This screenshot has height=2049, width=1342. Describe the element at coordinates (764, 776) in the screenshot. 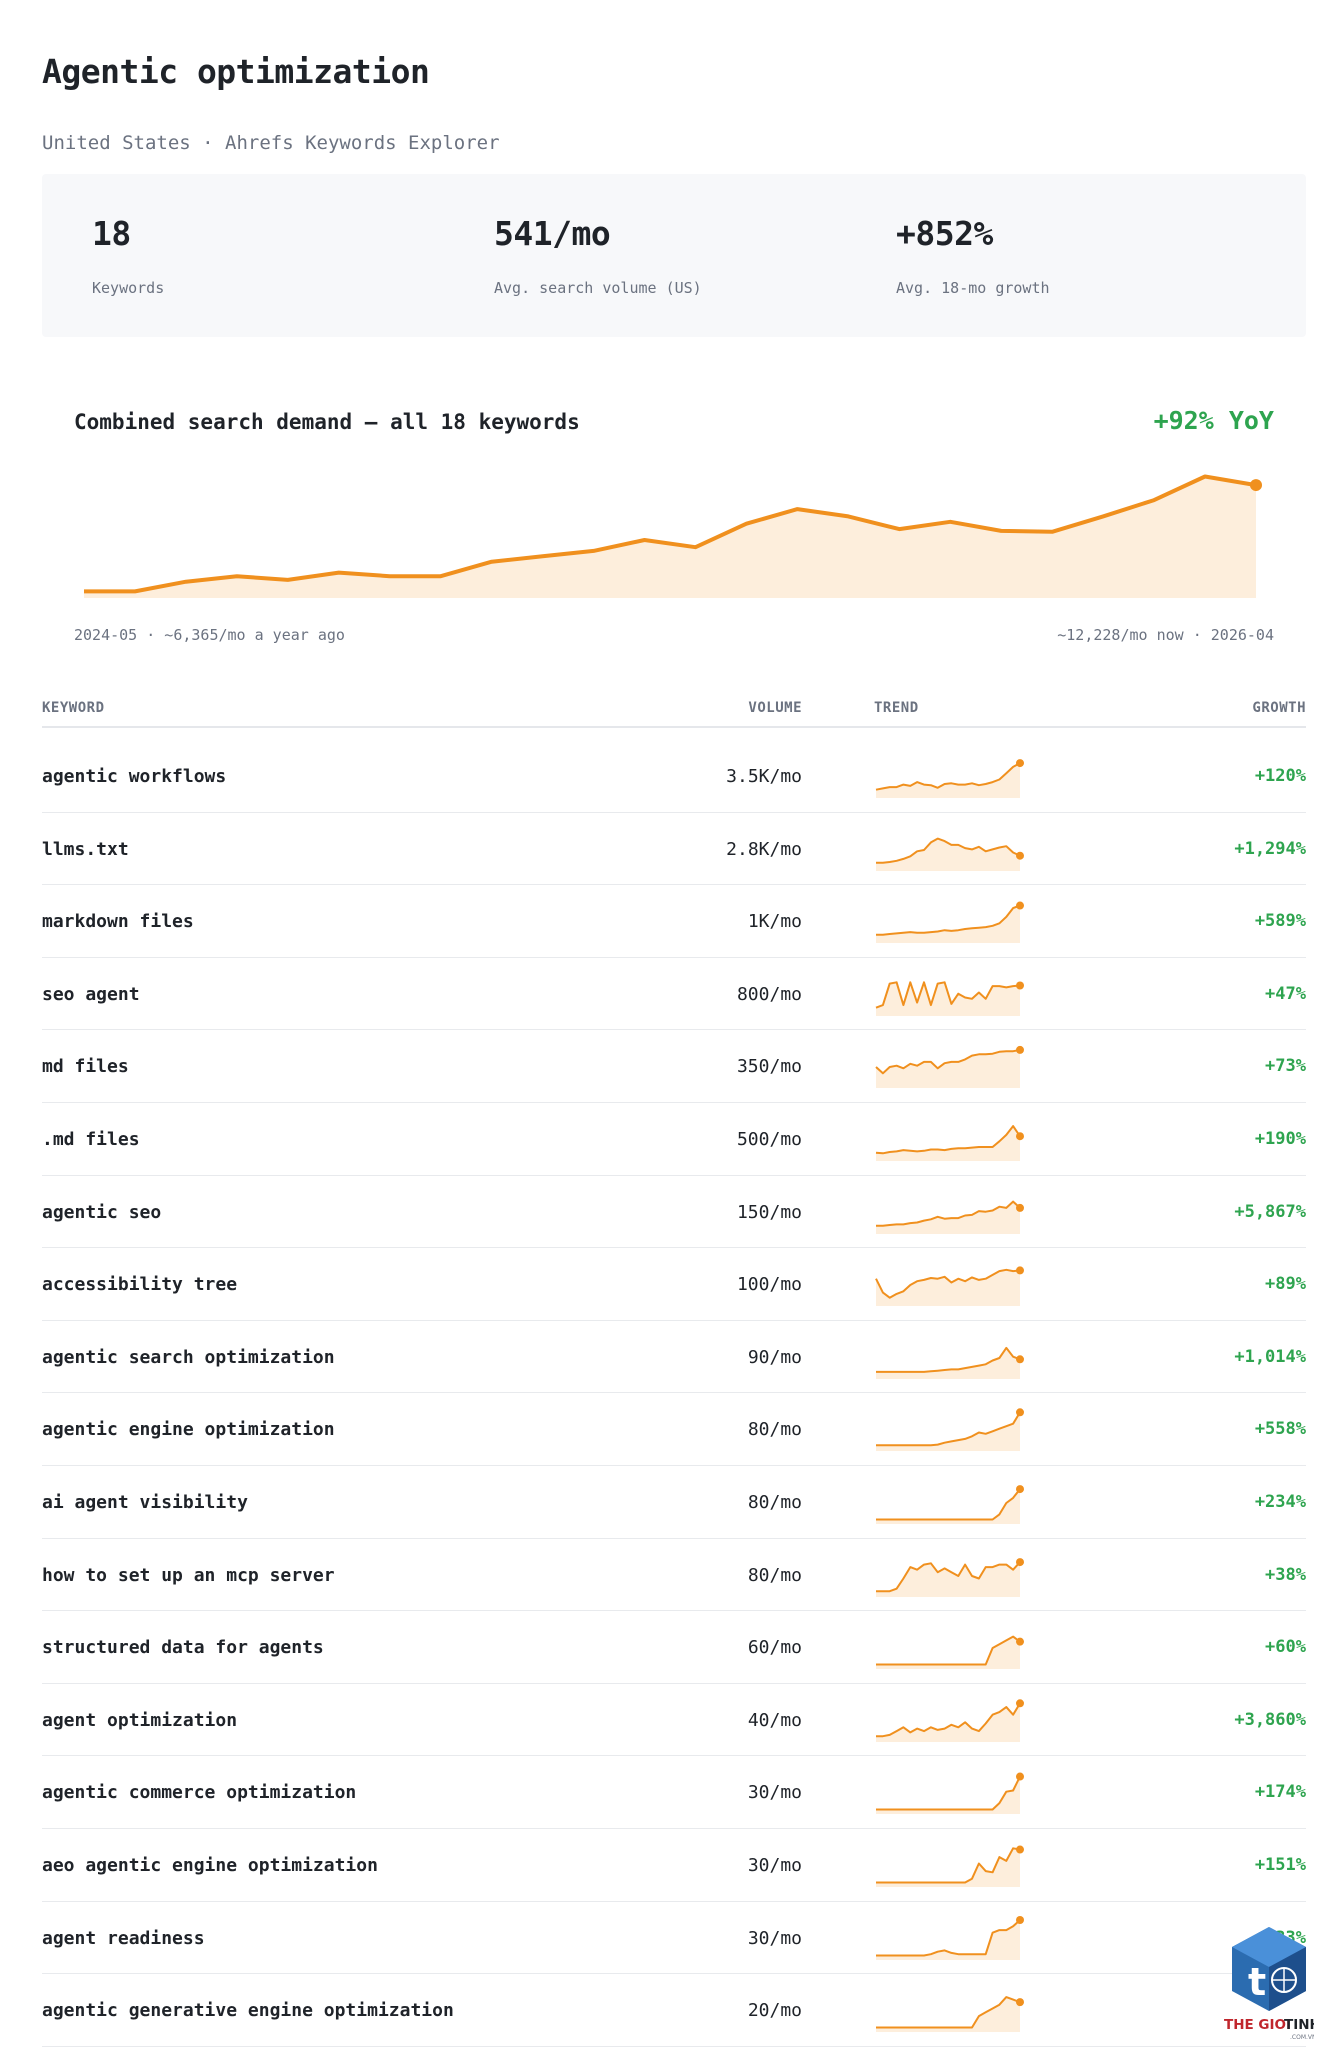

I see `volume-cell: 3.5K/mo` at that location.